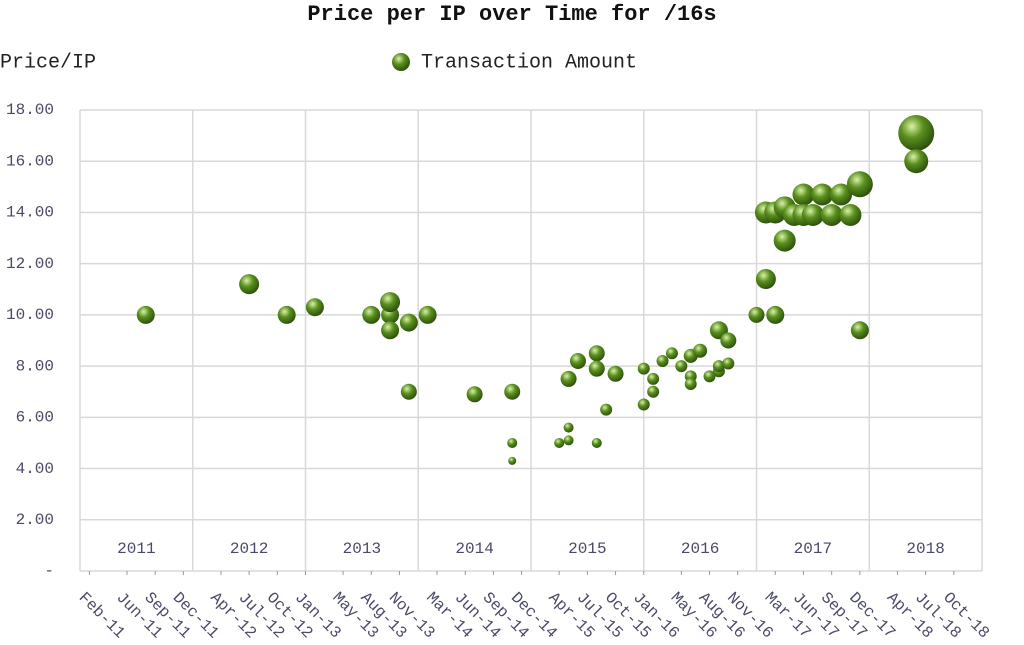 The image size is (1024, 645). Describe the element at coordinates (30, 161) in the screenshot. I see `y-tick-label: 16.00` at that location.